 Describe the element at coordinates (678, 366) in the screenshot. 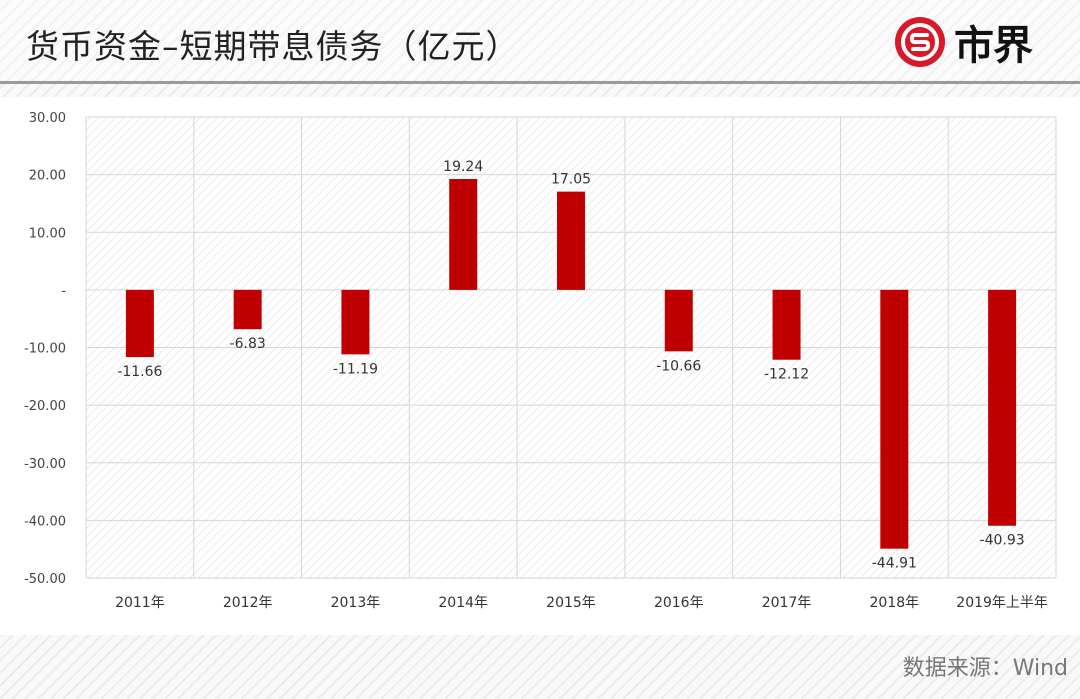

I see `data-label: -10.66` at that location.